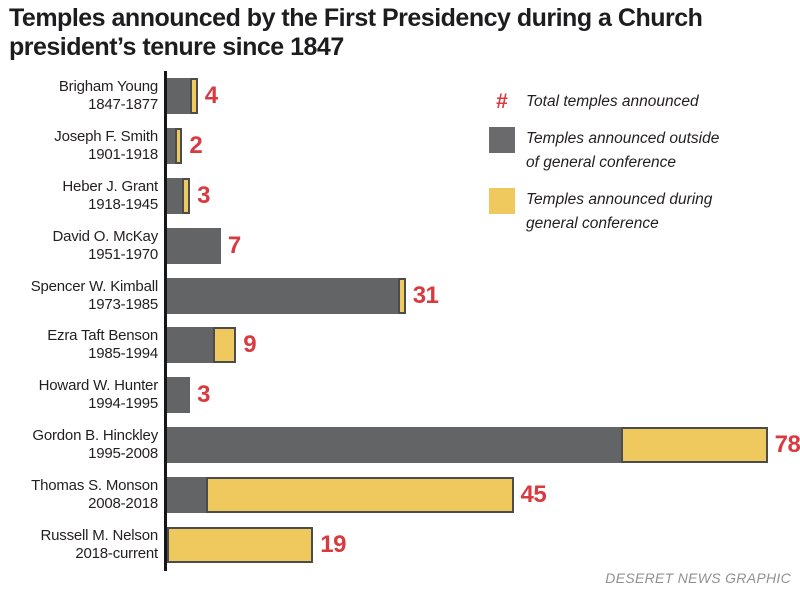 This screenshot has width=800, height=593. Describe the element at coordinates (250, 345) in the screenshot. I see `total-temples-label: 9` at that location.